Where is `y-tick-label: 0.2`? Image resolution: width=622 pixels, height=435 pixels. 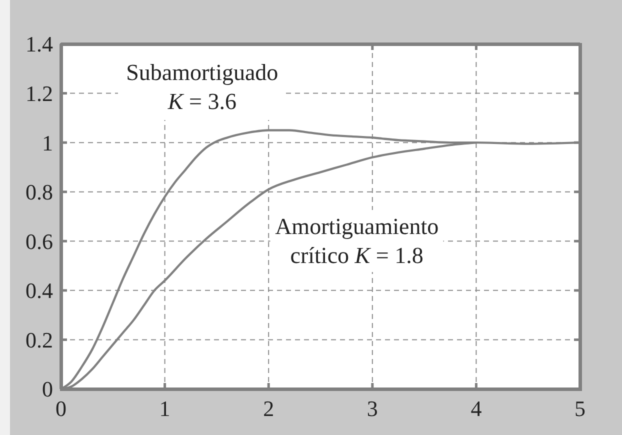 y-tick-label: 0.2 is located at coordinates (39, 339).